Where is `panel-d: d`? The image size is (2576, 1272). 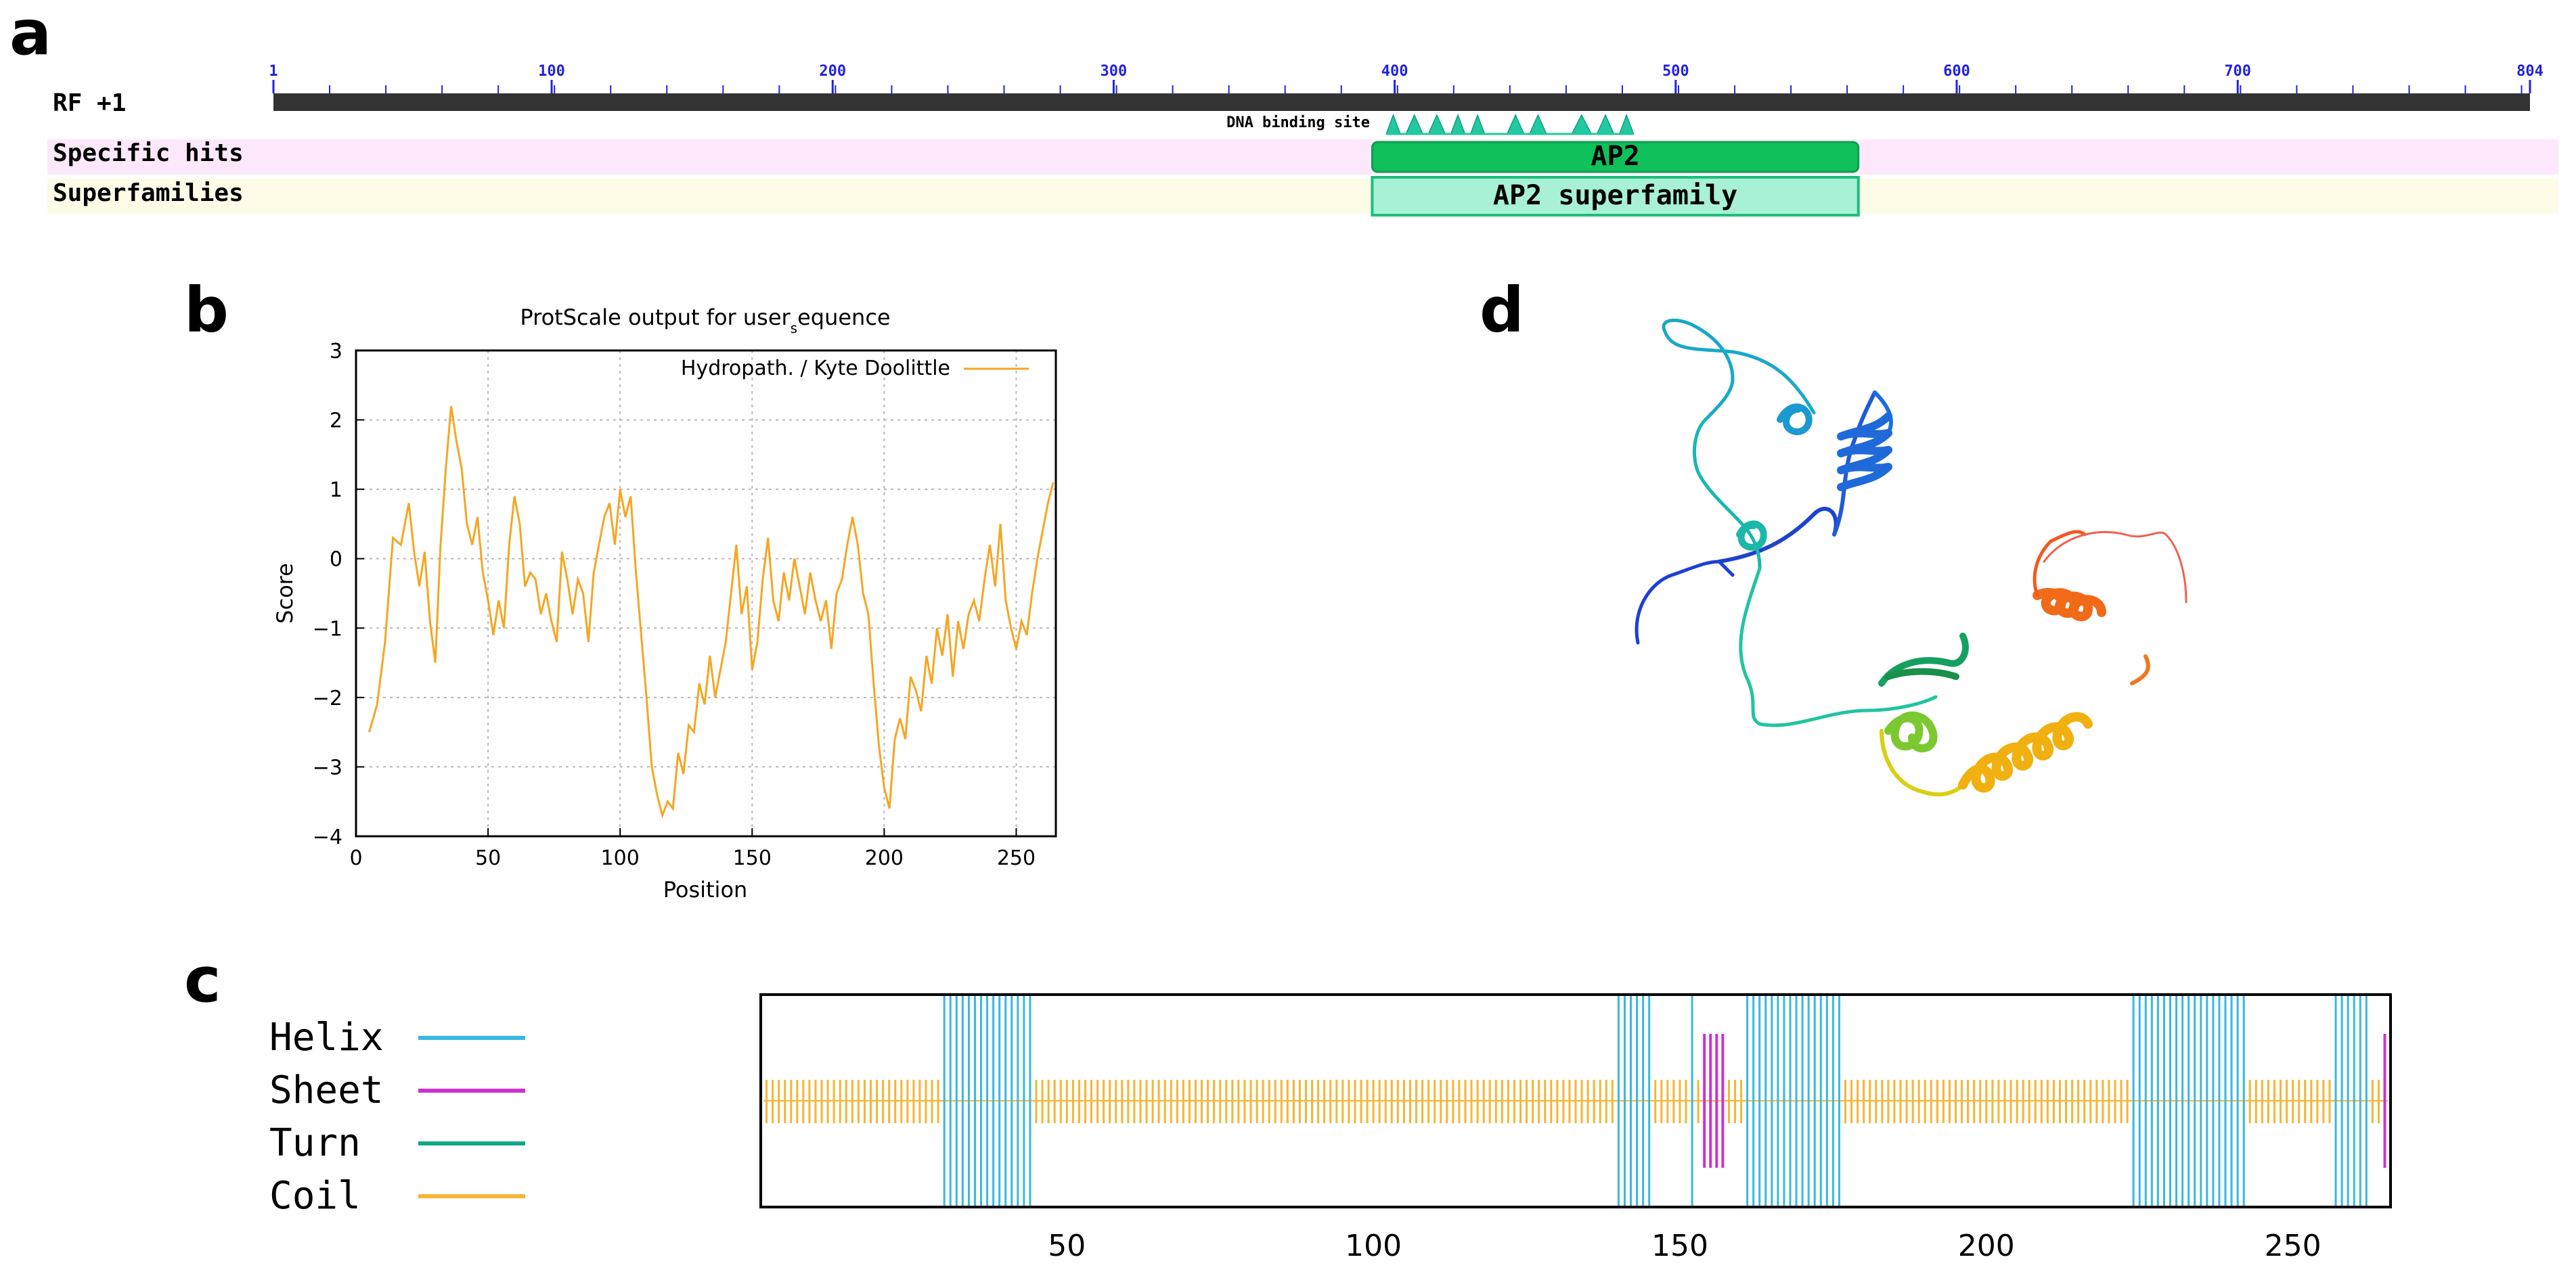 panel-d: d is located at coordinates (1834, 535).